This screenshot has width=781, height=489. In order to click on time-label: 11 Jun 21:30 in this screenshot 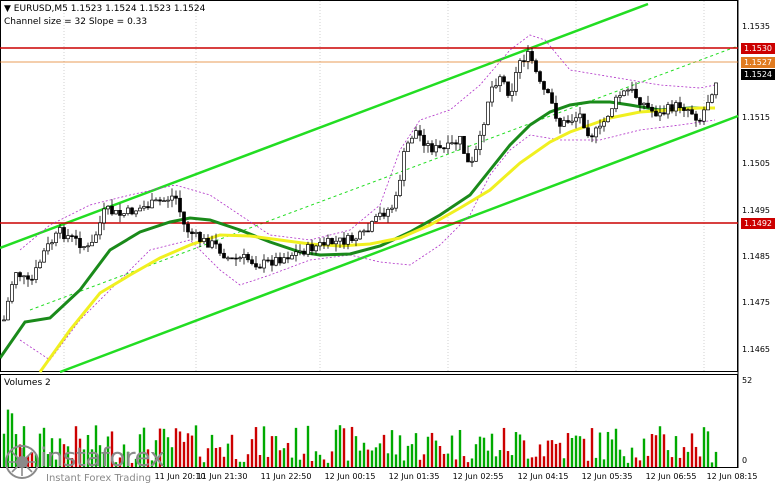, I will do `click(222, 476)`.